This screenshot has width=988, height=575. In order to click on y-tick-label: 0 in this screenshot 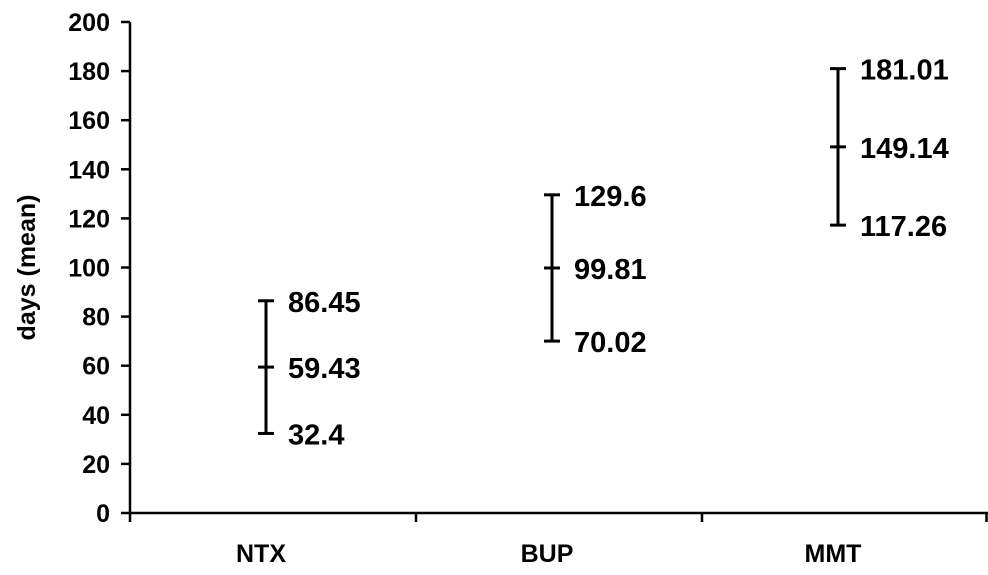, I will do `click(103, 514)`.